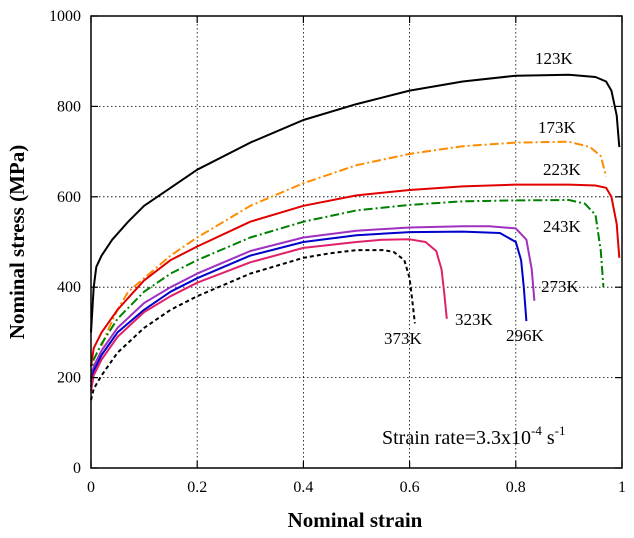  Describe the element at coordinates (622, 487) in the screenshot. I see `x-tick-label: 1` at that location.